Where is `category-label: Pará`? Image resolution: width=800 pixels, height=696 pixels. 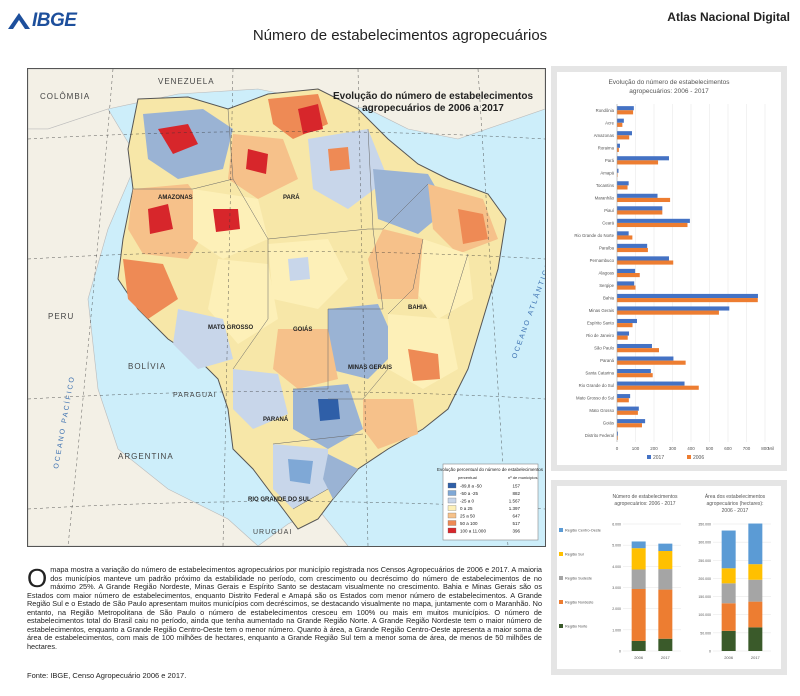 category-label: Pará is located at coordinates (610, 160).